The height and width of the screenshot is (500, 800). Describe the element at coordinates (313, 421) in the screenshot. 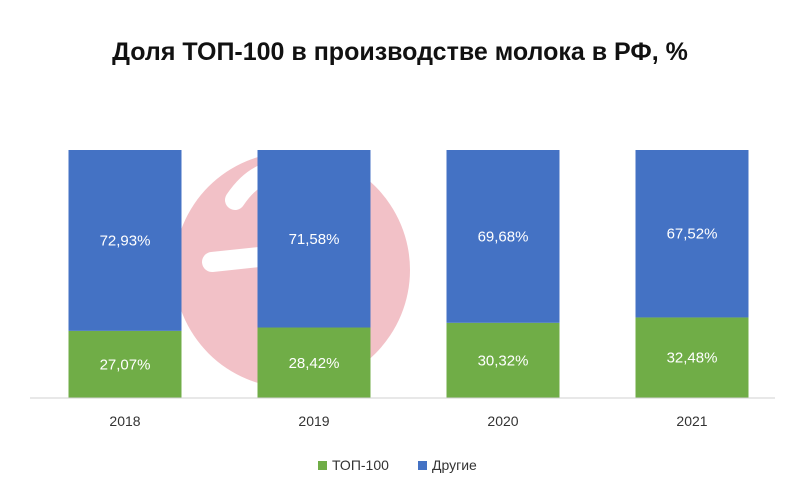

I see `x-tick-label-2019: 2019` at that location.